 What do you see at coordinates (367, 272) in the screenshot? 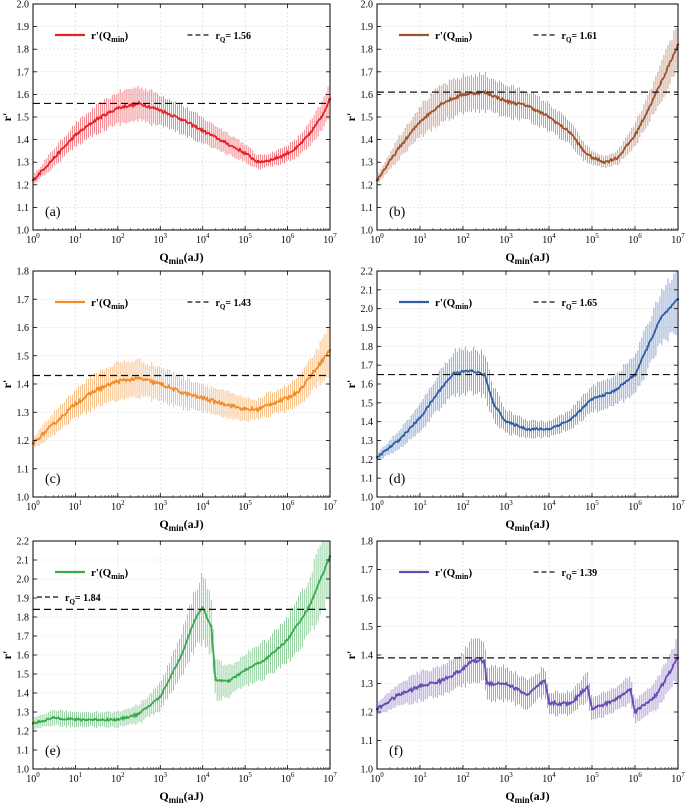
I see `y-tick-label: 2.2` at bounding box center [367, 272].